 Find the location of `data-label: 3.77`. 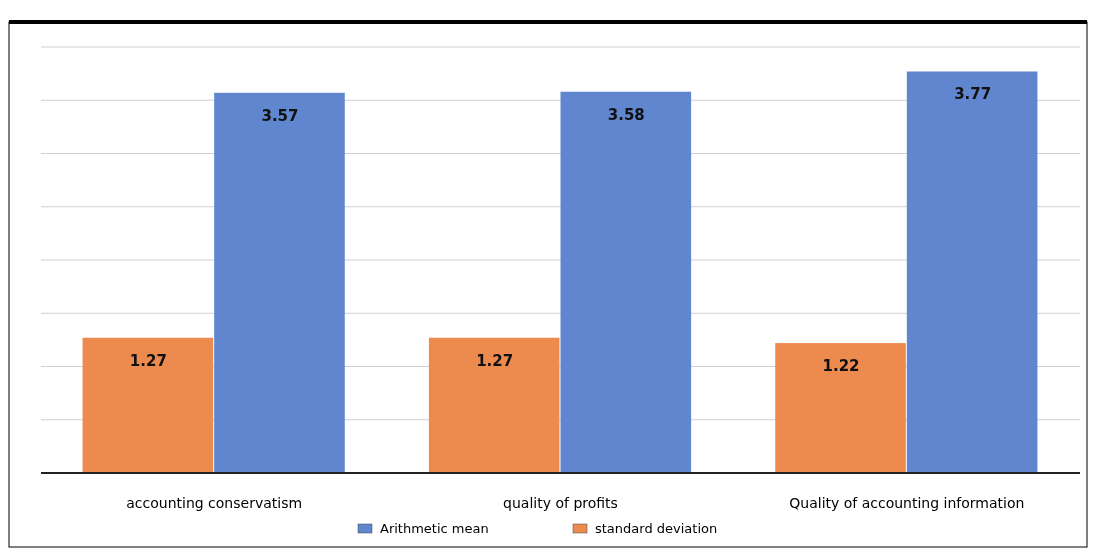

data-label: 3.77 is located at coordinates (973, 94).